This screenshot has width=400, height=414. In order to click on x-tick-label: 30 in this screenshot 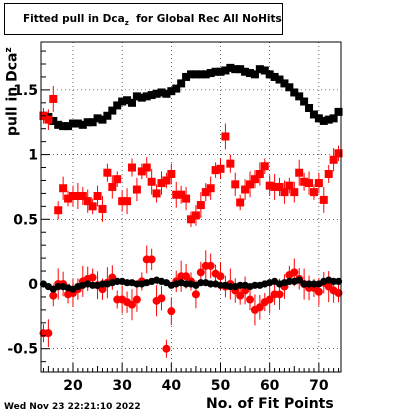, I will do `click(122, 386)`.